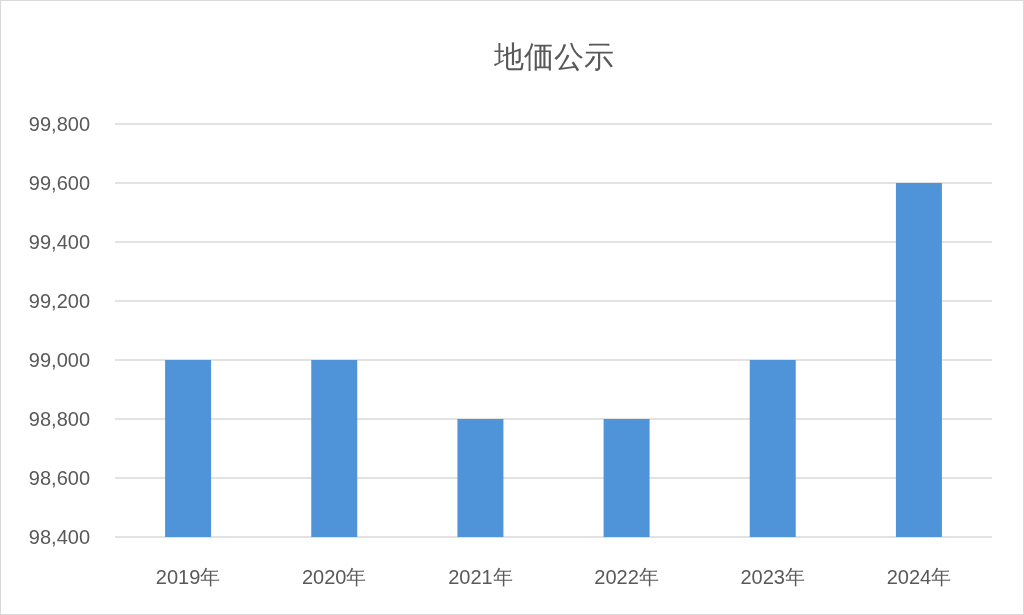  I want to click on x-tick-label: 2022年, so click(626, 577).